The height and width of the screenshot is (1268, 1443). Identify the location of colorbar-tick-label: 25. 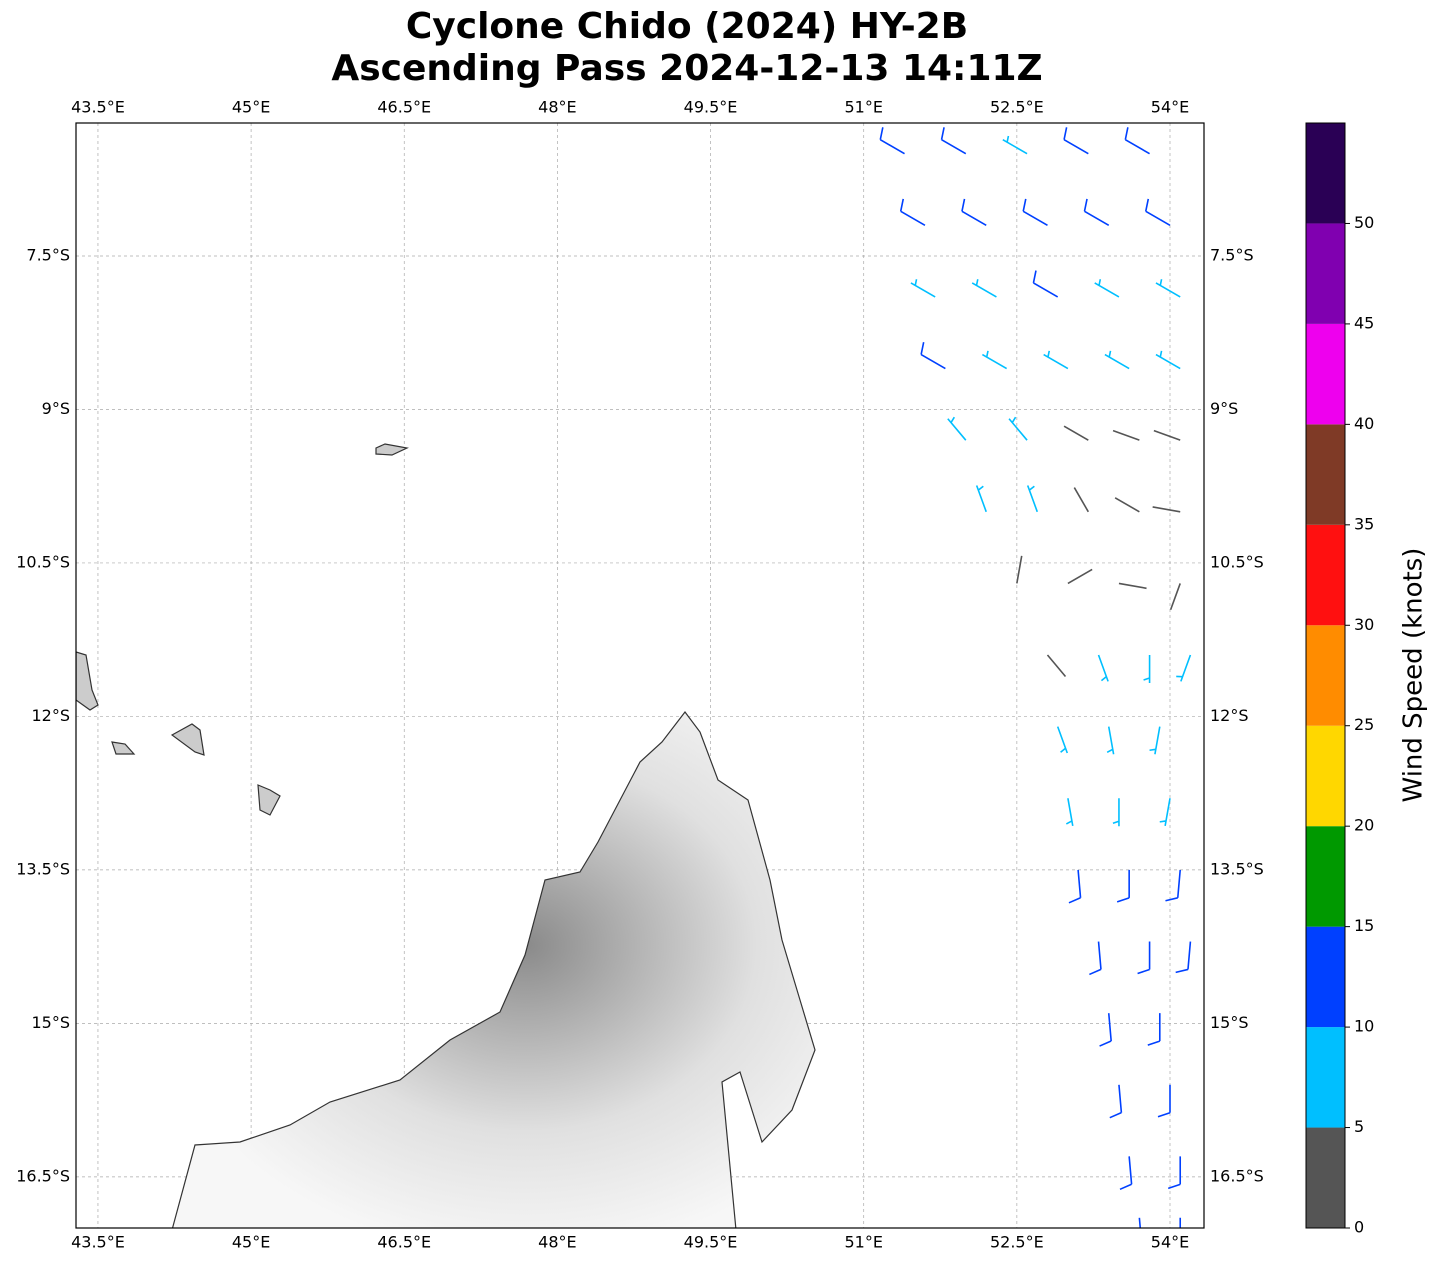
(1364, 724).